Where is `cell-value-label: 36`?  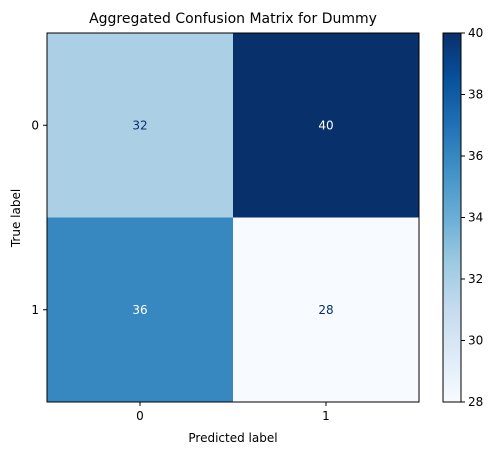 cell-value-label: 36 is located at coordinates (139, 310).